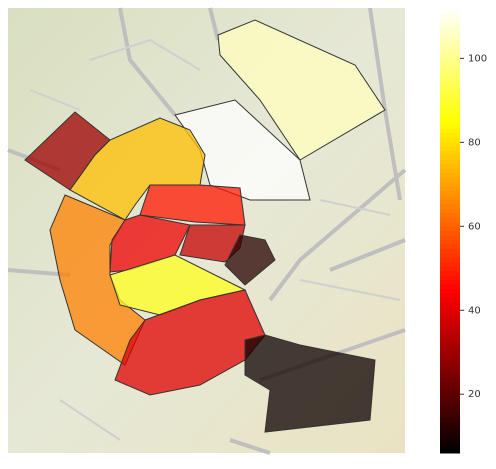  I want to click on colorbar-tick-label: 20, so click(474, 394).